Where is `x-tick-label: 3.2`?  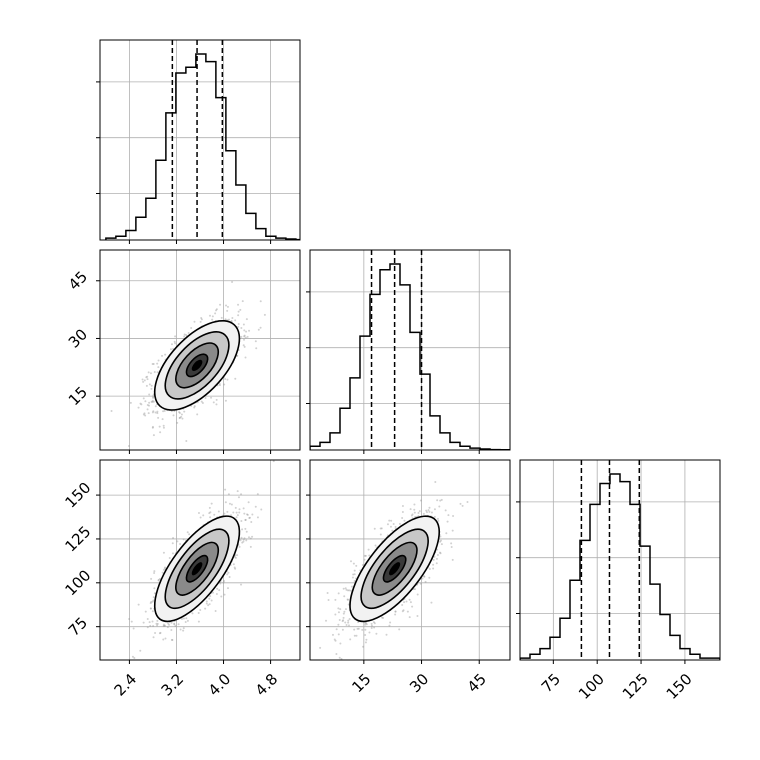 x-tick-label: 3.2 is located at coordinates (173, 685).